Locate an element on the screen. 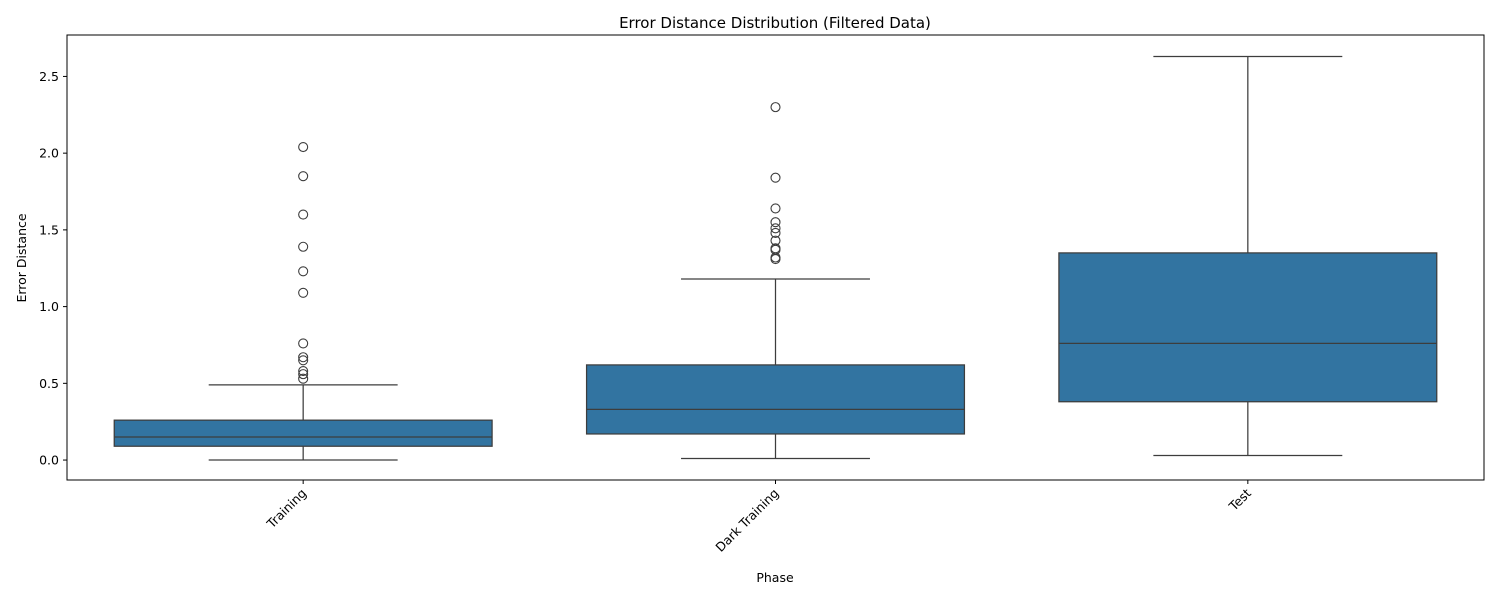 The width and height of the screenshot is (1500, 600). training-box is located at coordinates (303, 433).